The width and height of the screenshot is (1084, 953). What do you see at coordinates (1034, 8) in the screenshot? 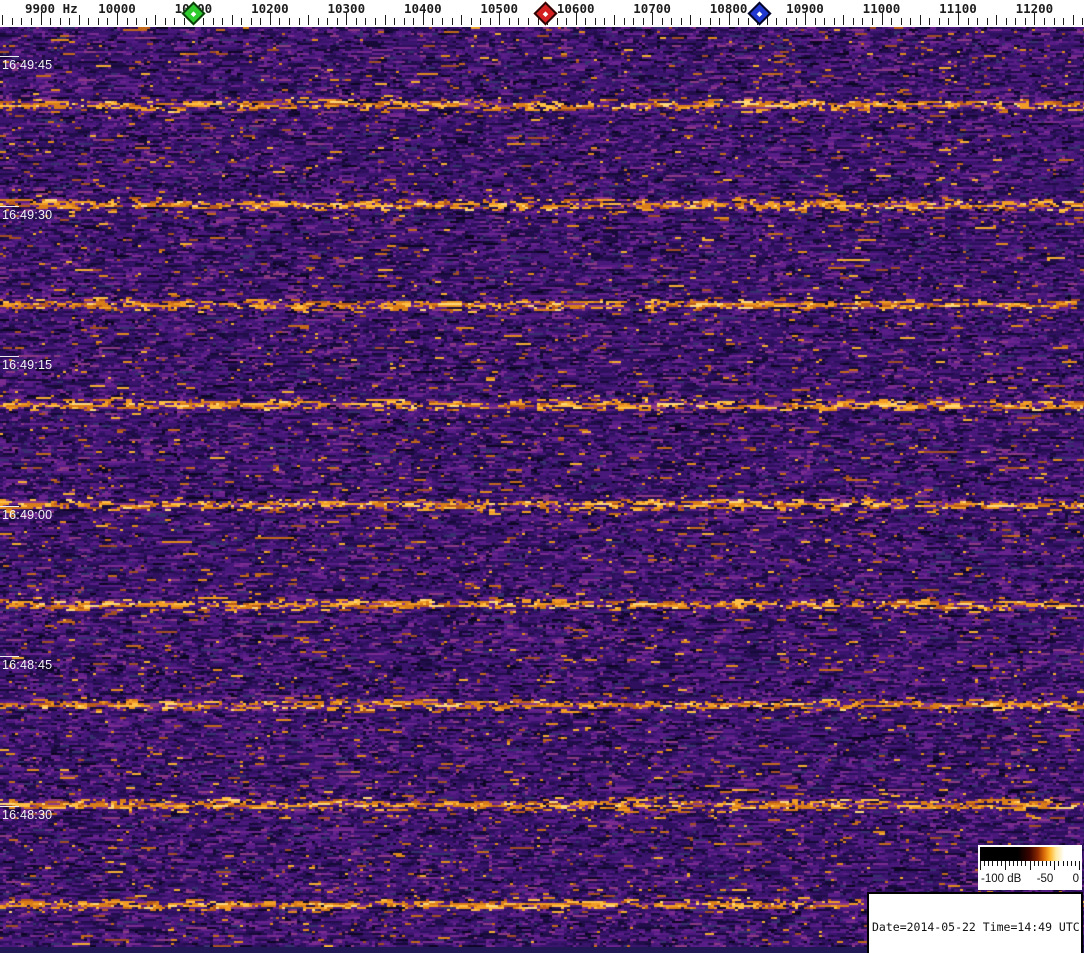
I see `freq-label: 11200` at bounding box center [1034, 8].